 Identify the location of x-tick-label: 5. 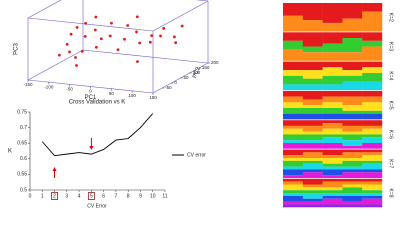
(91, 196).